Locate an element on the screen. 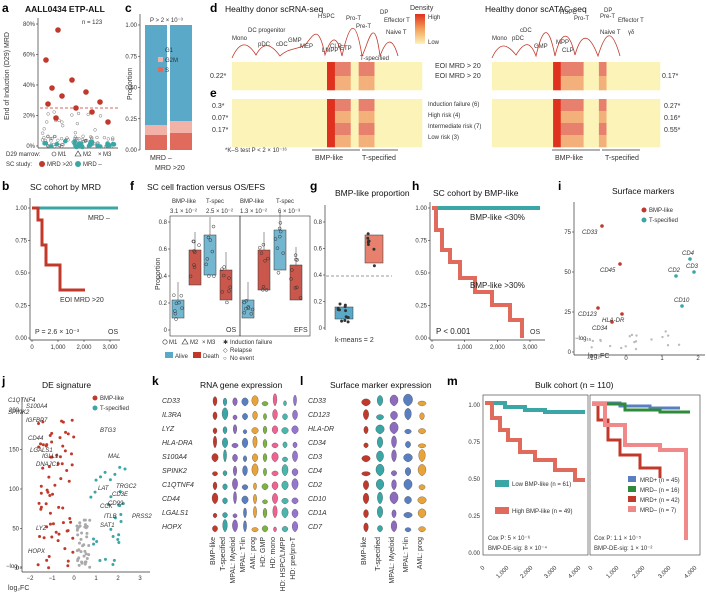 Image resolution: width=707 pixels, height=600 pixels. a-n: n = 123 is located at coordinates (92, 23).